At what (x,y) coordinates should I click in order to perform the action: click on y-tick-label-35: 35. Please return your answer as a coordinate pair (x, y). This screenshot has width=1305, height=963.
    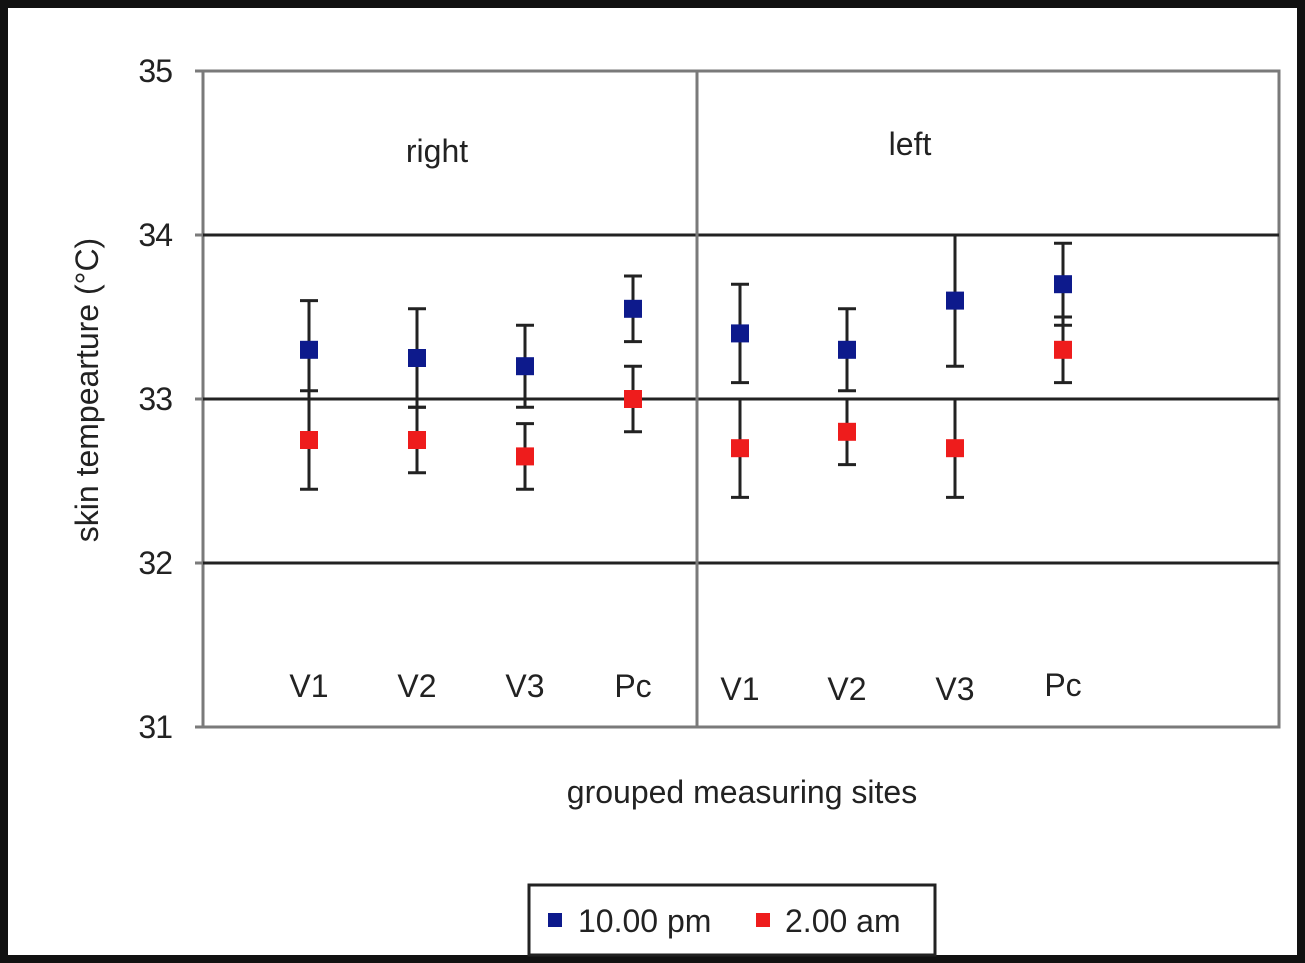
    Looking at the image, I should click on (155, 71).